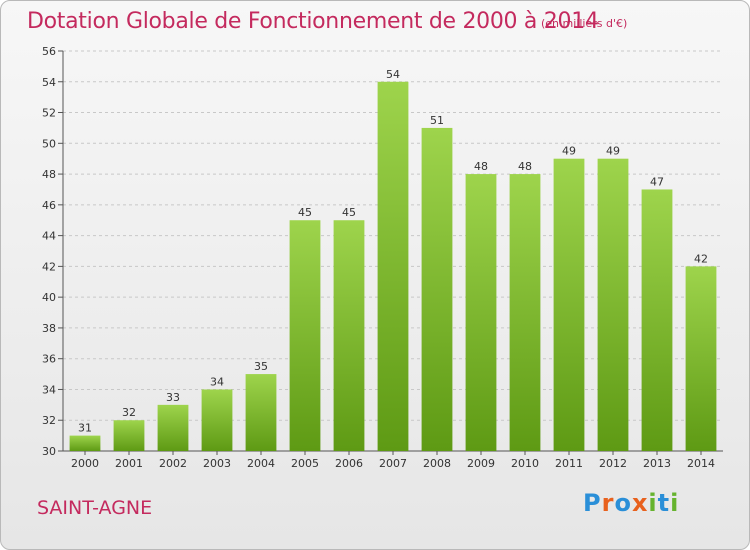  What do you see at coordinates (49, 451) in the screenshot?
I see `y-tick-label: 30` at bounding box center [49, 451].